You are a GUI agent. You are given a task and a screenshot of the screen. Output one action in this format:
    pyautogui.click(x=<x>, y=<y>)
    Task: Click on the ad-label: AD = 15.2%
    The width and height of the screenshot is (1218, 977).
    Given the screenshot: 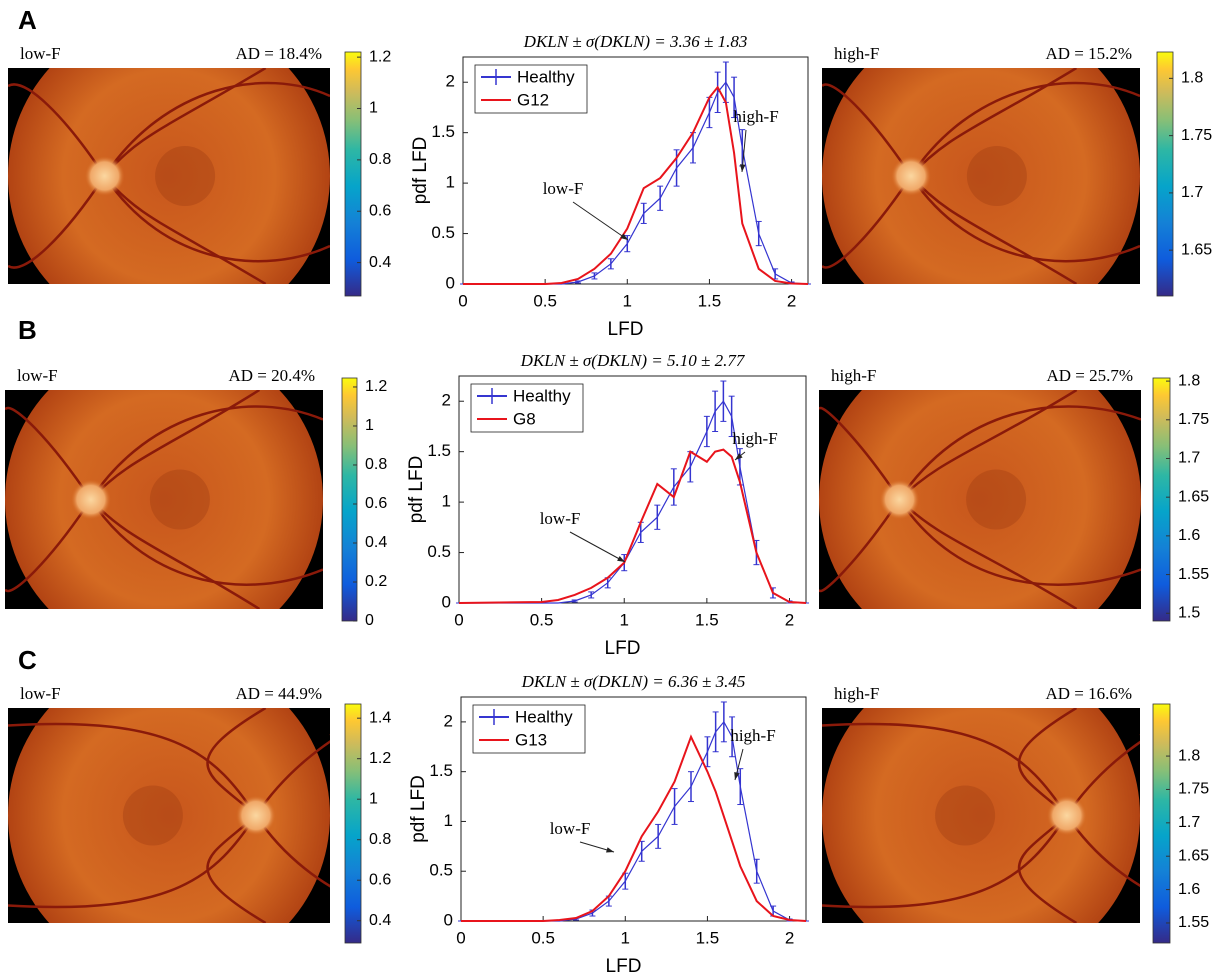 What is the action you would take?
    pyautogui.click(x=1088, y=53)
    